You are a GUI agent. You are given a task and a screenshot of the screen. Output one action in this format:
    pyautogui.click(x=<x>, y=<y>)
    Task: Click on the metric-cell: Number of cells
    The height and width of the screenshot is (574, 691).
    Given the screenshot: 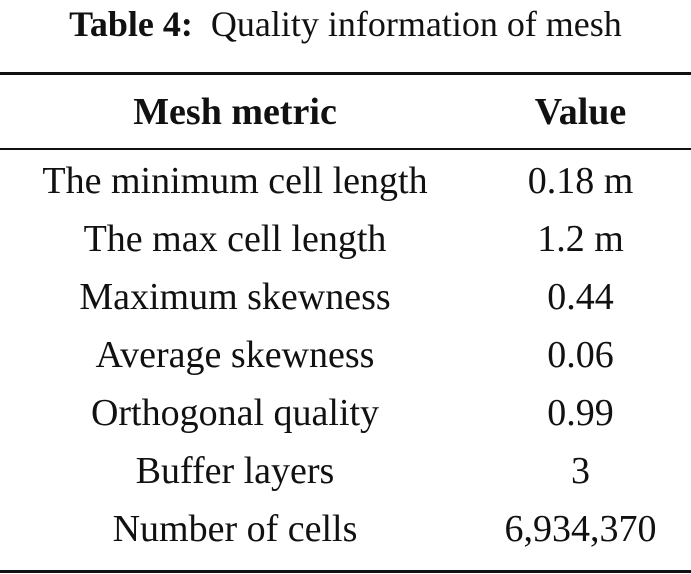 What is the action you would take?
    pyautogui.click(x=235, y=529)
    